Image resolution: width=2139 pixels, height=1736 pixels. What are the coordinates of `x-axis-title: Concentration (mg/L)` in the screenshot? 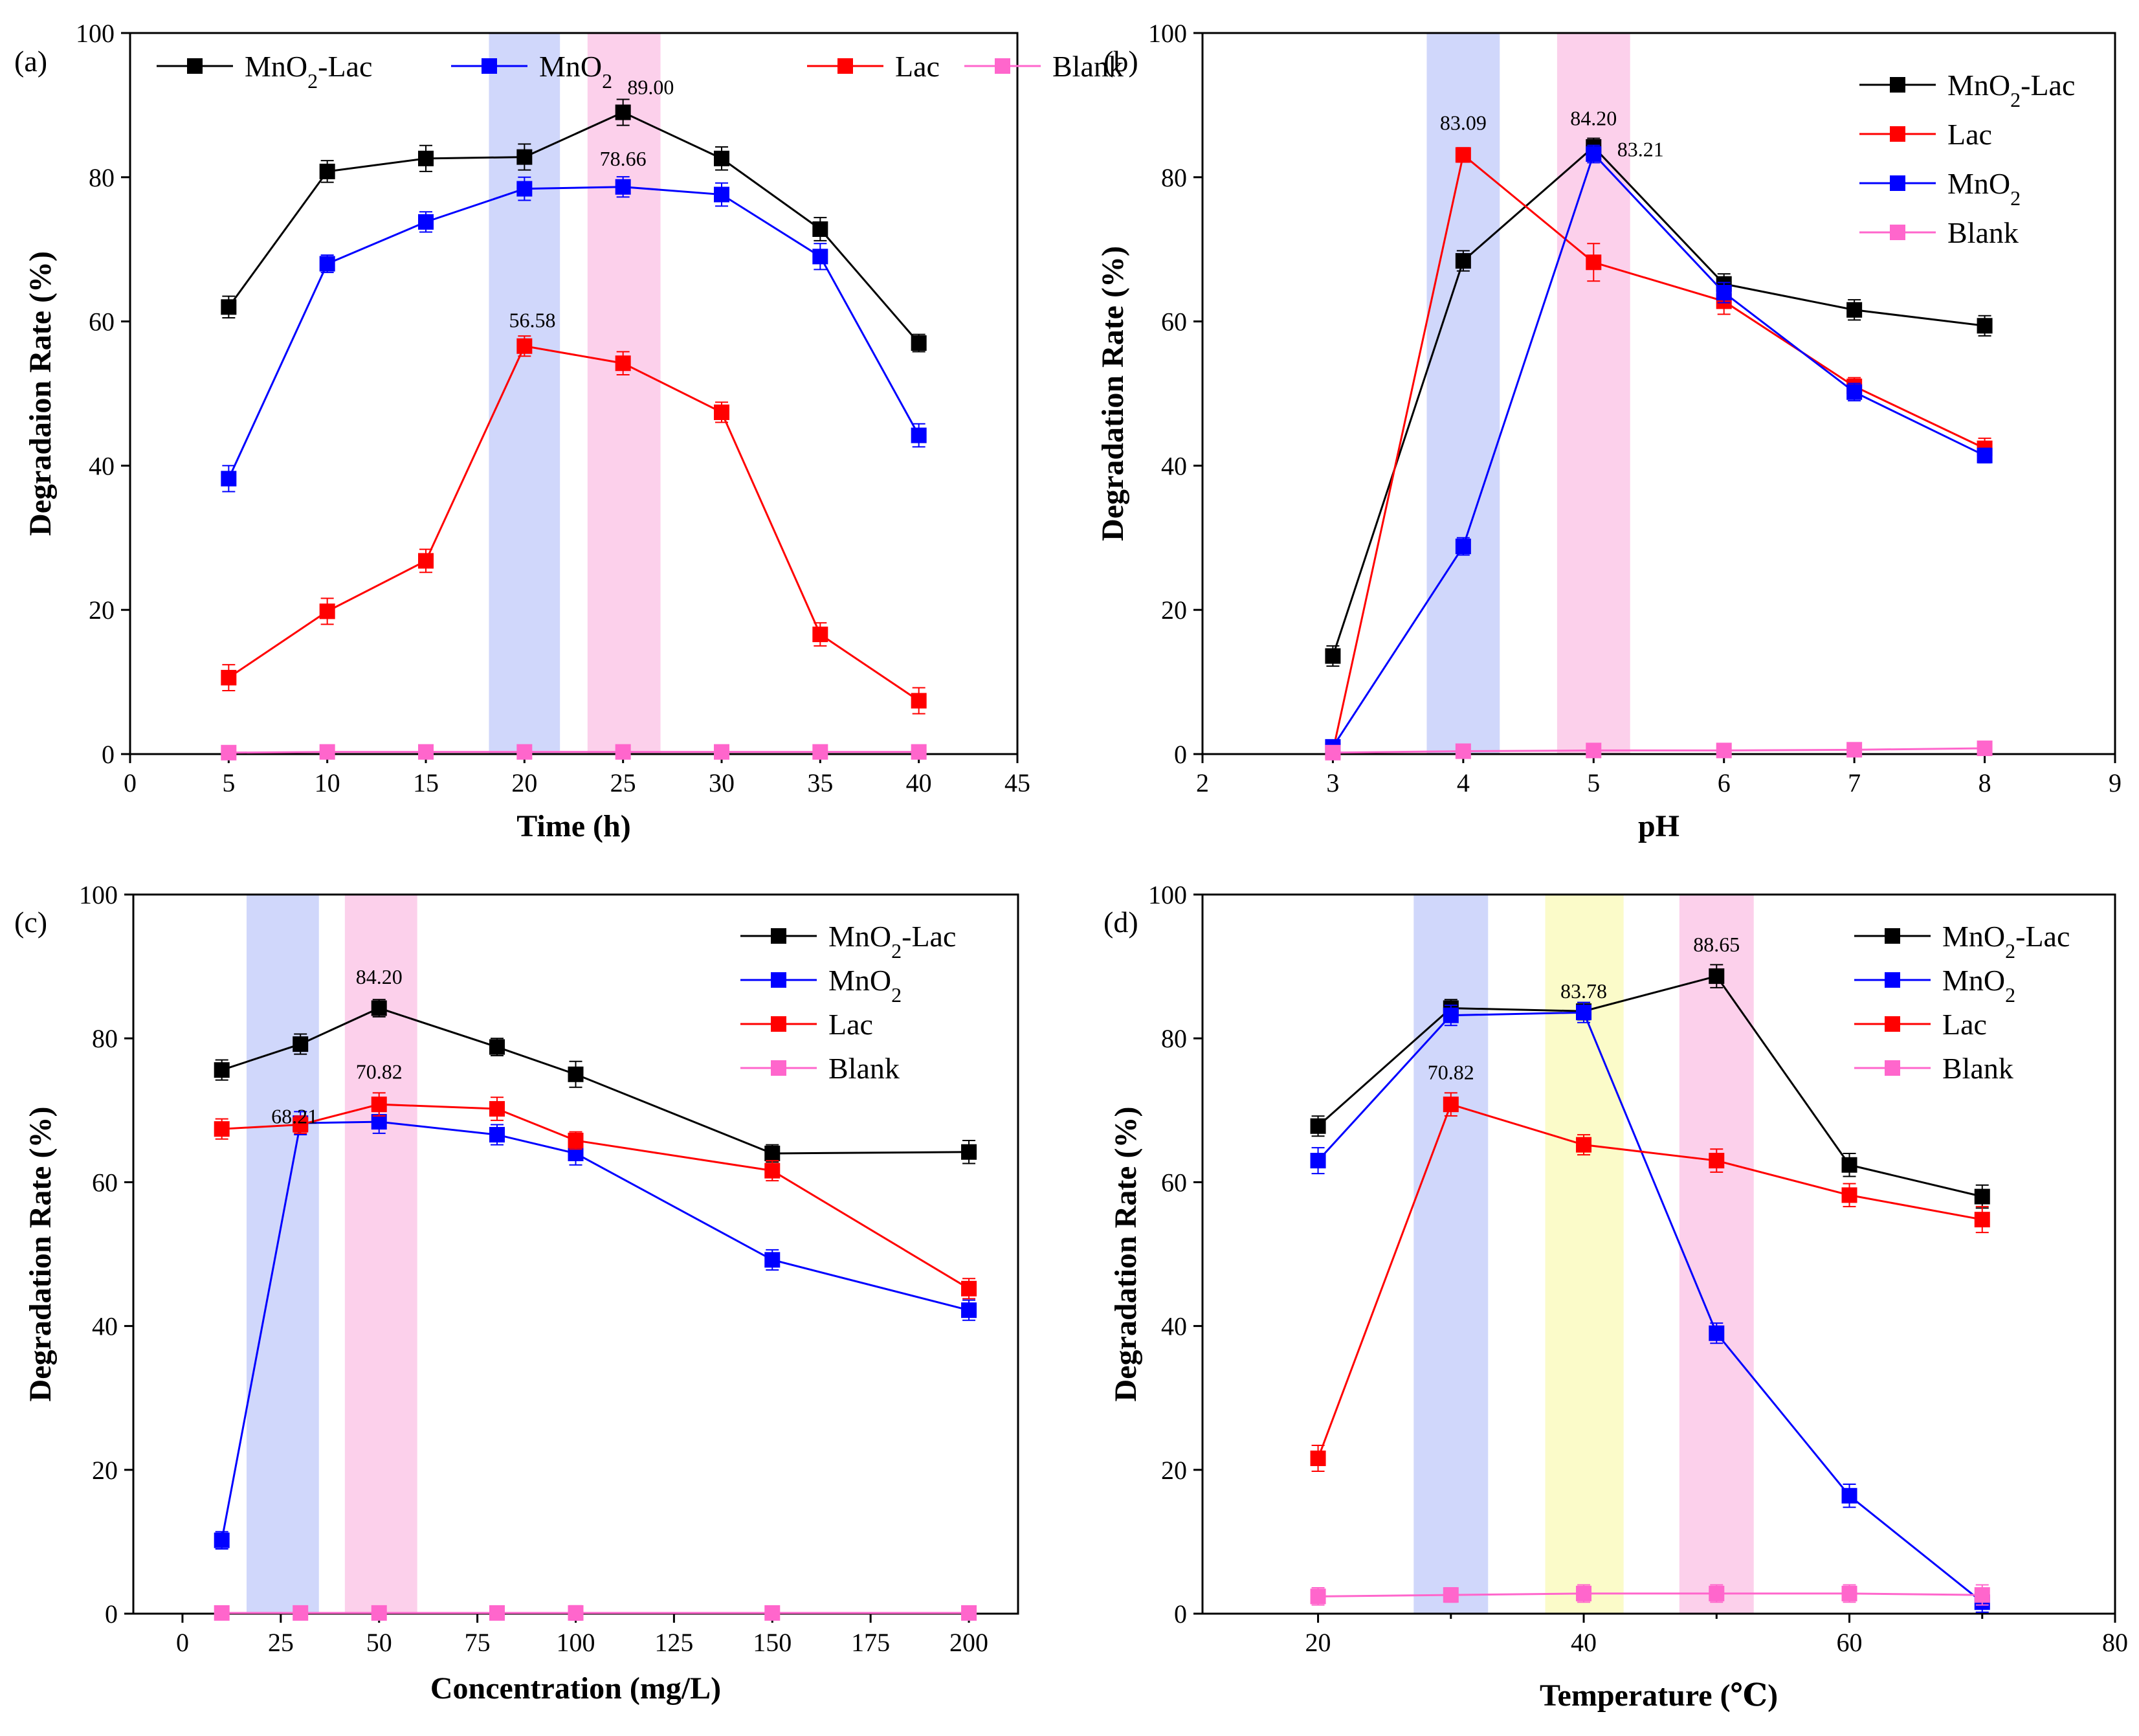 It's located at (575, 1688).